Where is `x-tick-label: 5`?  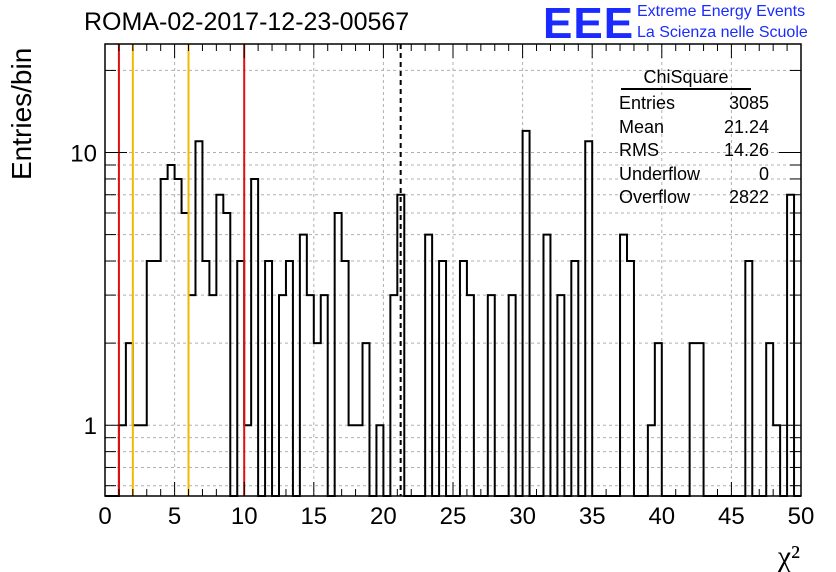
x-tick-label: 5 is located at coordinates (174, 516).